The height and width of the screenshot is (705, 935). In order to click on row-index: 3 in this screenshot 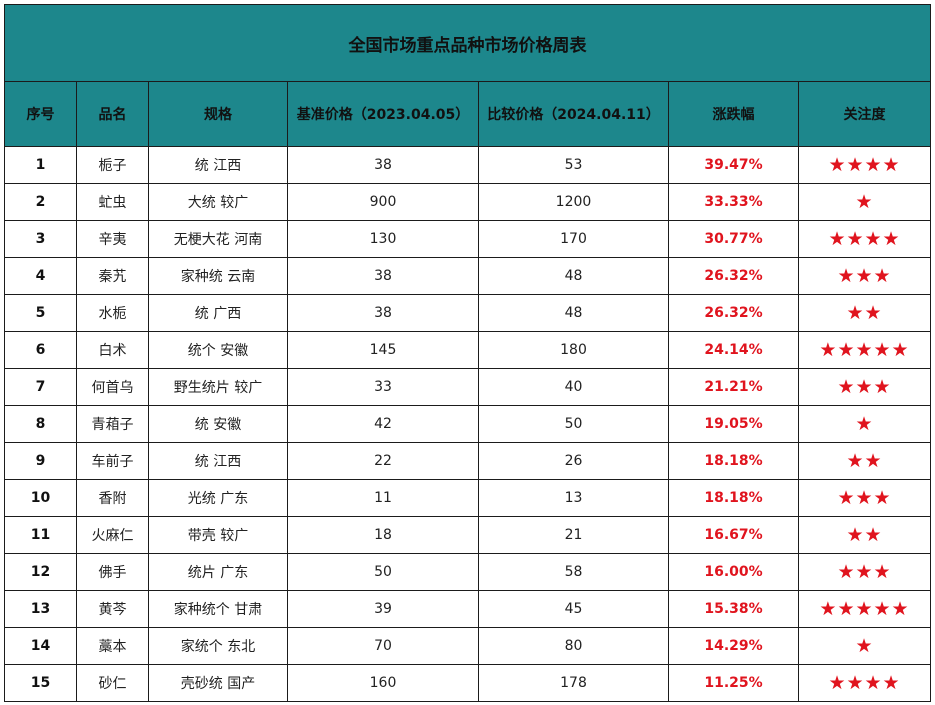, I will do `click(40, 239)`.